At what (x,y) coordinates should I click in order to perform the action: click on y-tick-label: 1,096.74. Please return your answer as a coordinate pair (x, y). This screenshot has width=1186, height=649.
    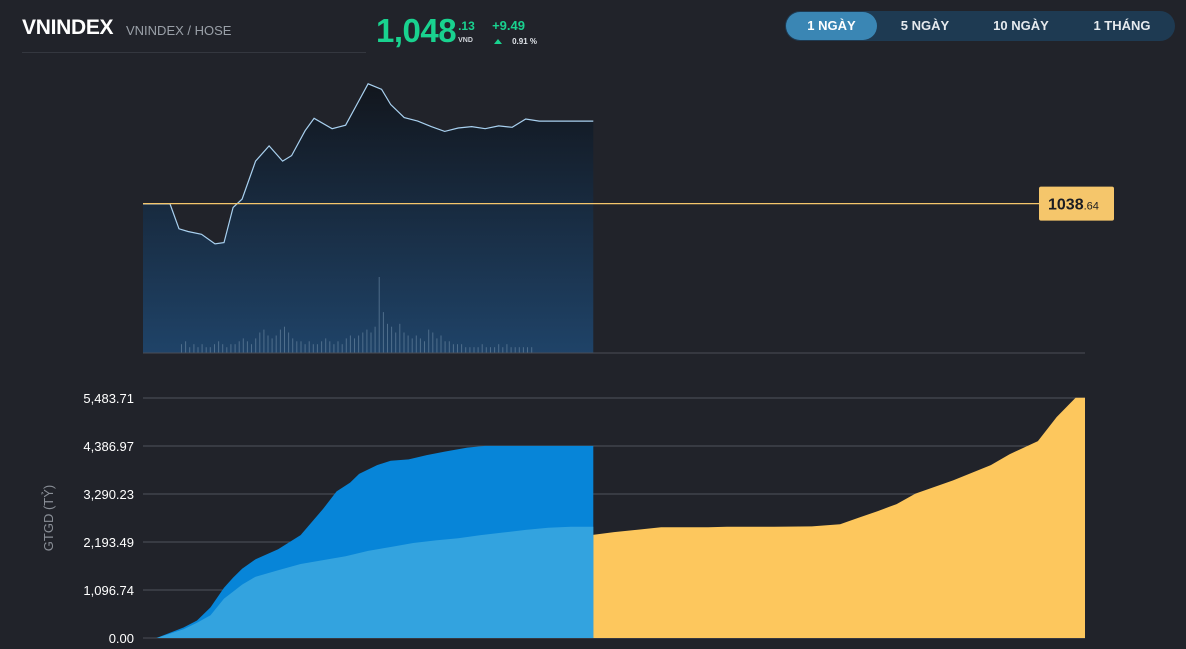
    Looking at the image, I should click on (108, 590).